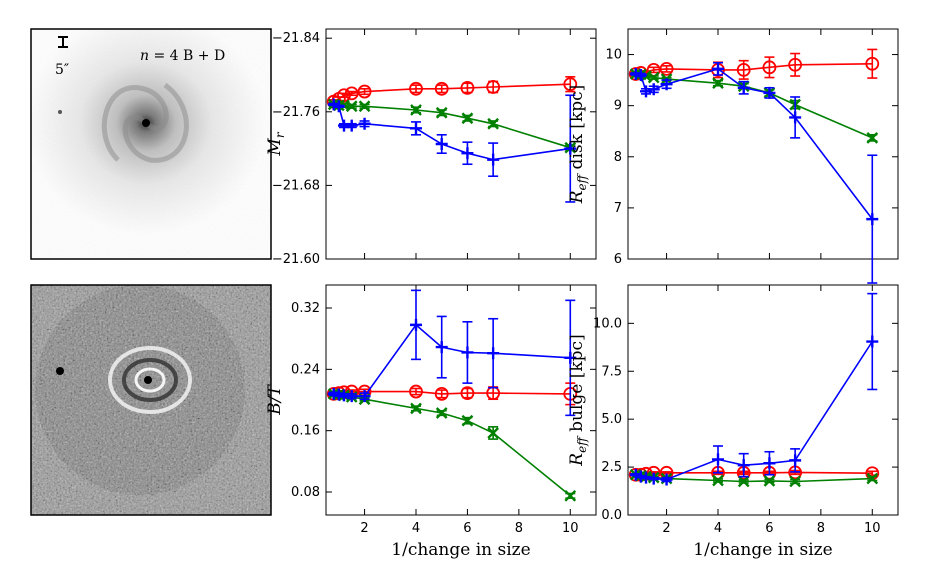 The width and height of the screenshot is (927, 571). What do you see at coordinates (618, 157) in the screenshot?
I see `y-tick-label: 8` at bounding box center [618, 157].